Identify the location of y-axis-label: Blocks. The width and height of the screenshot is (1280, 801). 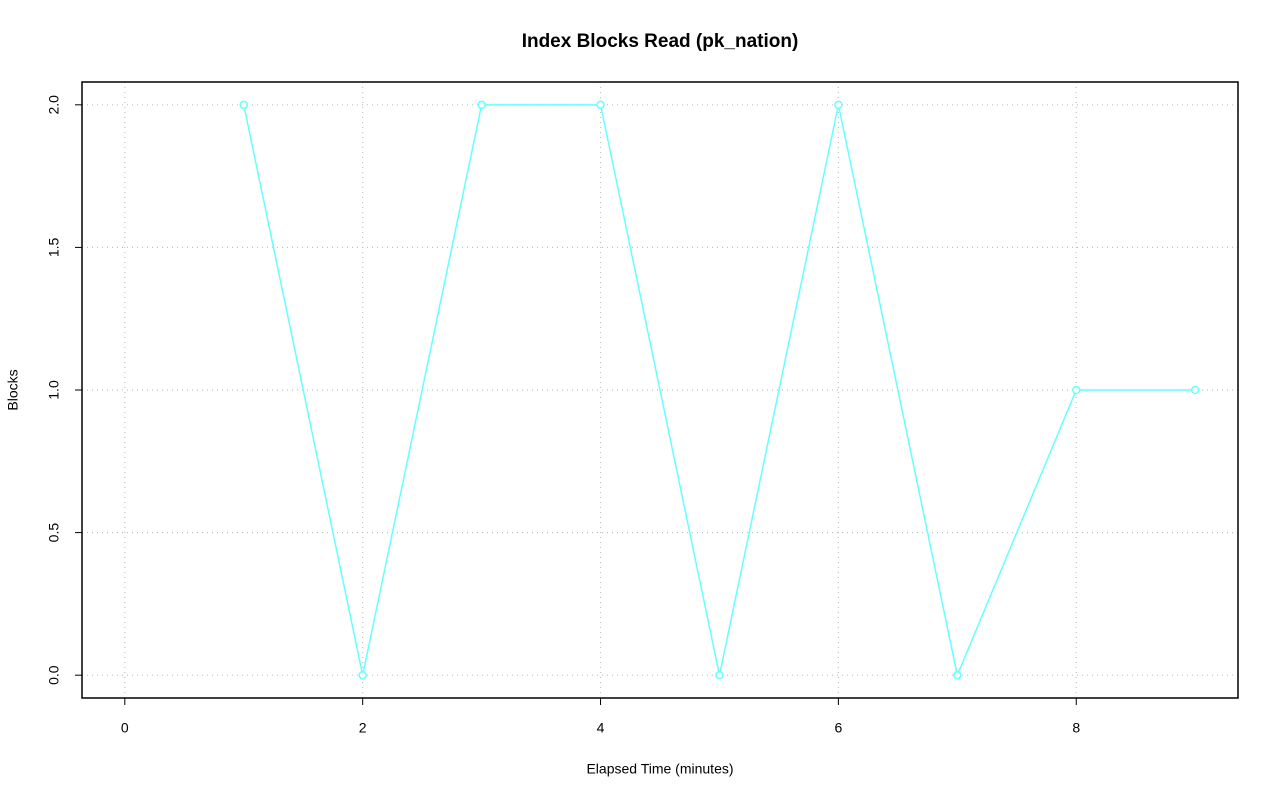
(13, 389).